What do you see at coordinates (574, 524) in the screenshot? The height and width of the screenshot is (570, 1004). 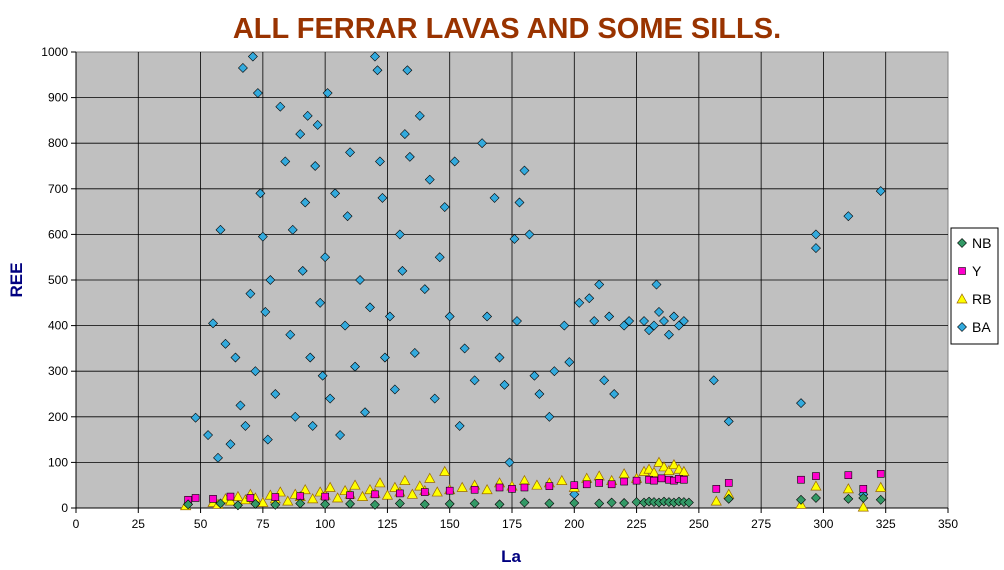 I see `x-tick-label: 200` at bounding box center [574, 524].